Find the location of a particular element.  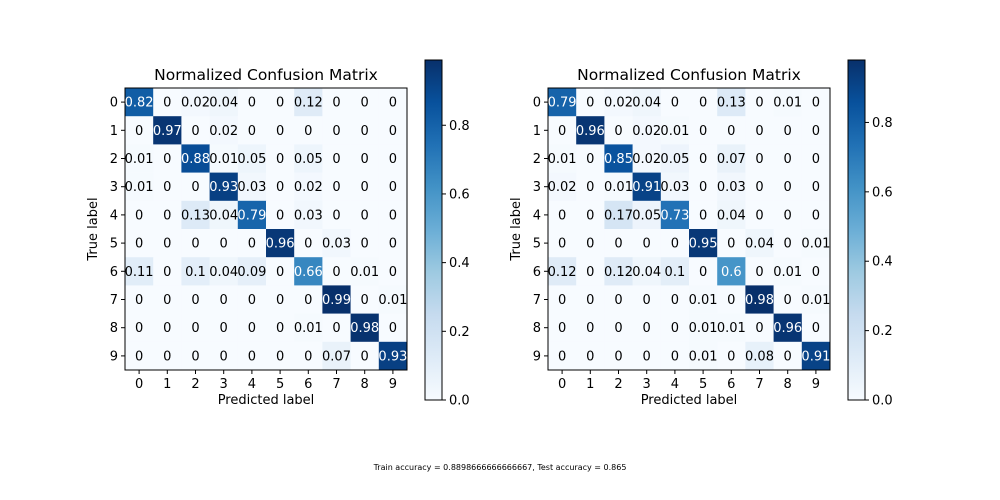

cell-value-label: 0.85 is located at coordinates (618, 159).